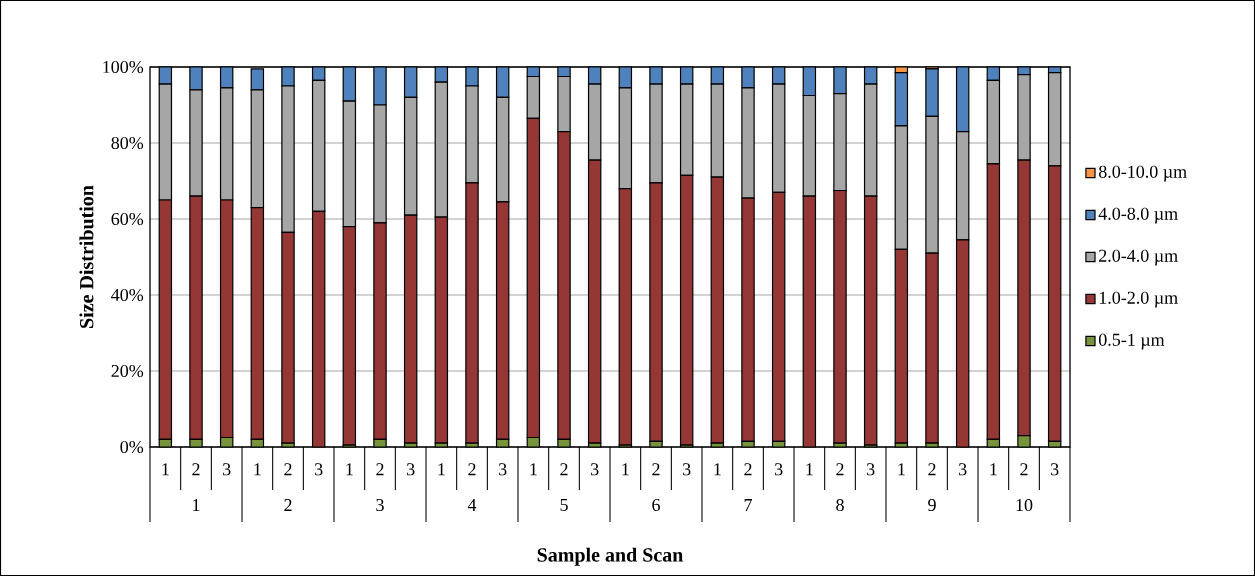  I want to click on text: 9, so click(932, 505).